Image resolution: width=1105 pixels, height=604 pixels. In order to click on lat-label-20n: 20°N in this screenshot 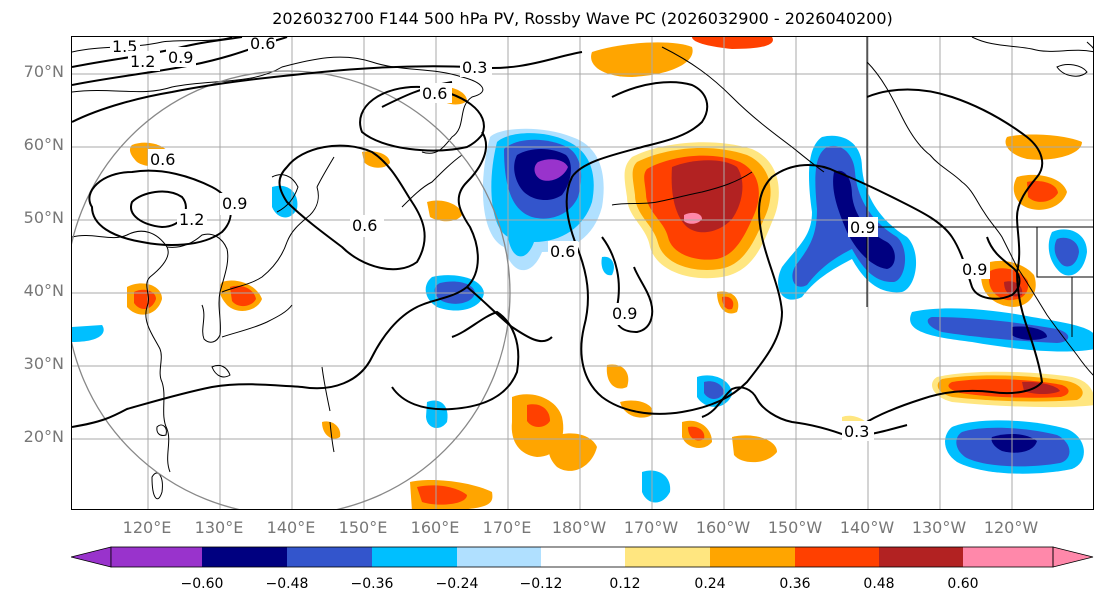, I will do `click(43, 436)`.